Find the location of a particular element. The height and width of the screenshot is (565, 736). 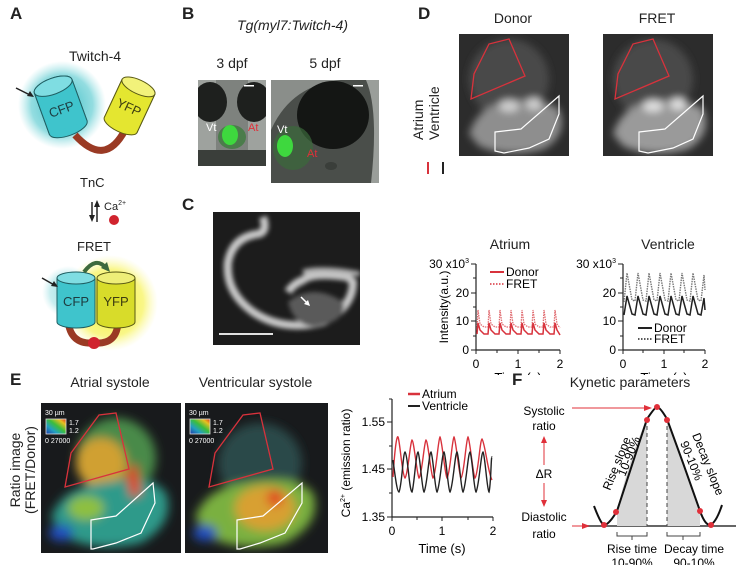

svg-text: 1.35 is located at coordinates (374, 517).